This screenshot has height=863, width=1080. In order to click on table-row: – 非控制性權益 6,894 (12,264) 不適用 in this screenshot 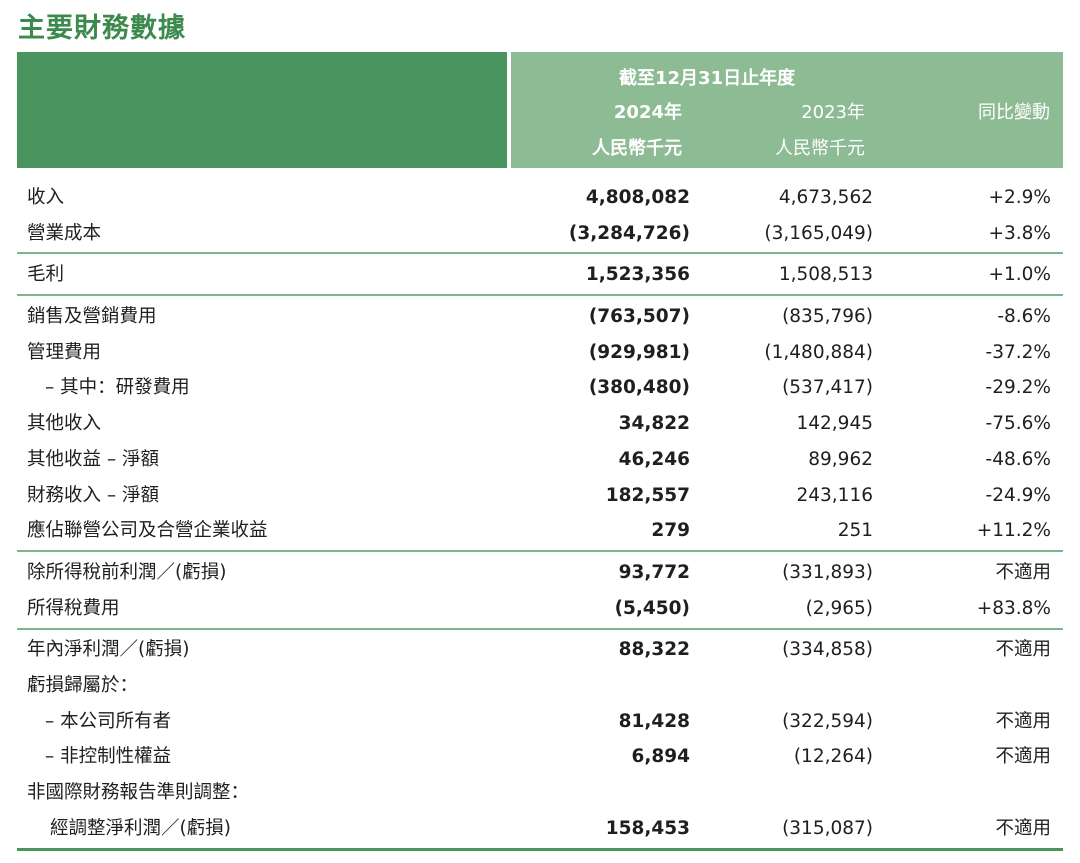, I will do `click(540, 757)`.